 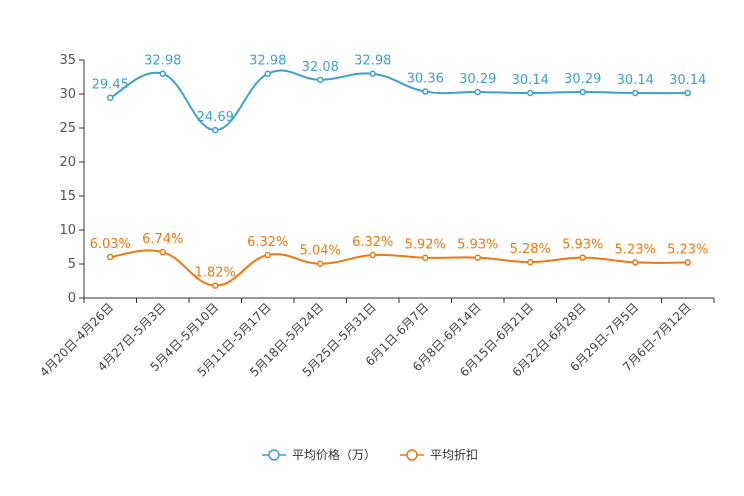 What do you see at coordinates (530, 249) in the screenshot?
I see `data-label: 5.28%` at bounding box center [530, 249].